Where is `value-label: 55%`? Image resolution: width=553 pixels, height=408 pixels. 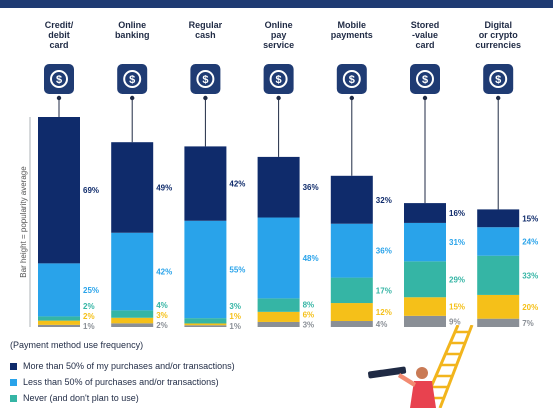
value-label: 55% is located at coordinates (237, 269).